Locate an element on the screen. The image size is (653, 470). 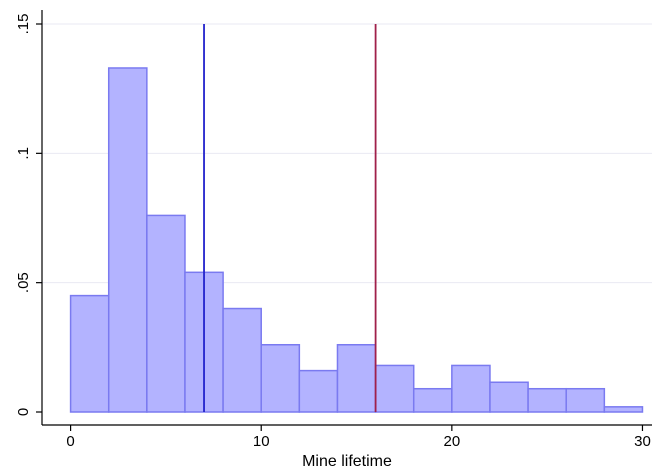
x-tick-label-1: 10 is located at coordinates (261, 441).